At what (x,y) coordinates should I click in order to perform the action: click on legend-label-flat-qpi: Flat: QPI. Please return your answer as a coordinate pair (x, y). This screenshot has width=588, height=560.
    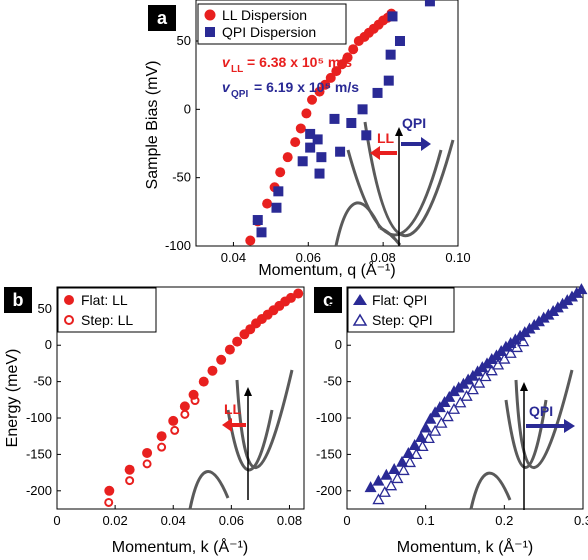
    Looking at the image, I should click on (399, 300).